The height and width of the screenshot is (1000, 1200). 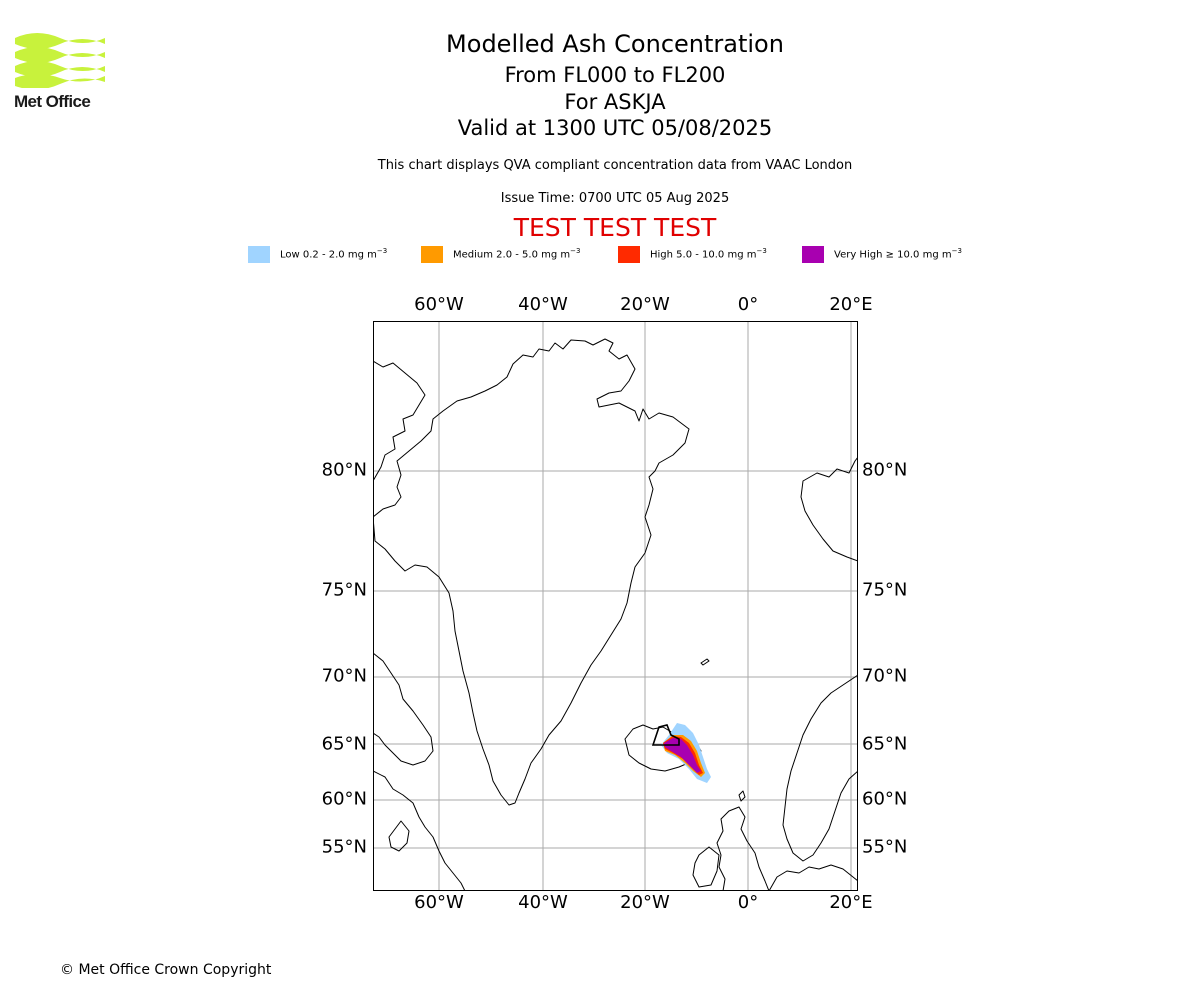 I want to click on legend-swatch-medium, so click(x=432, y=254).